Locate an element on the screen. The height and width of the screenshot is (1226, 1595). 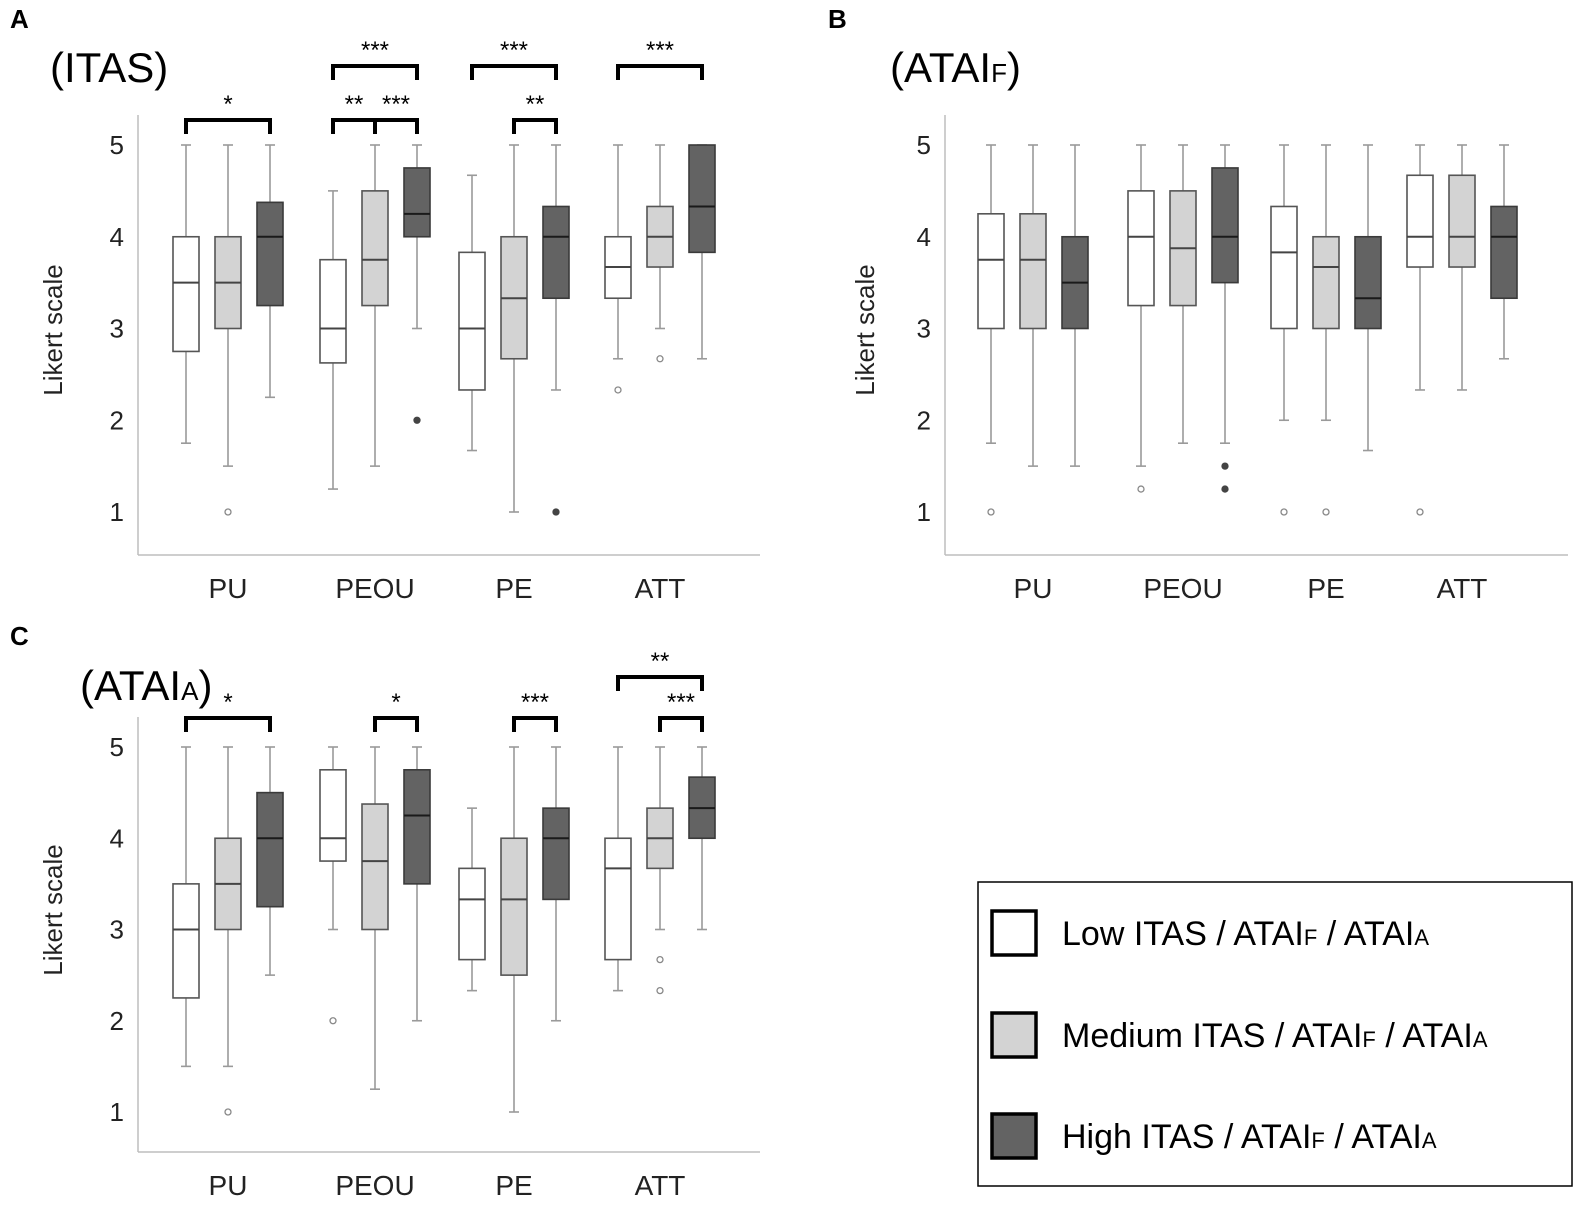
legend-label-medium: Medium ITAS / ATAIF / ATAIA is located at coordinates (1275, 1036).